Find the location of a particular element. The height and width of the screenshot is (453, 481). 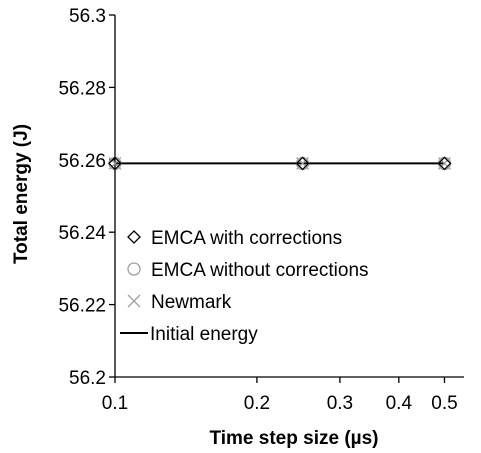

legend-item: Newmark is located at coordinates (179, 302).